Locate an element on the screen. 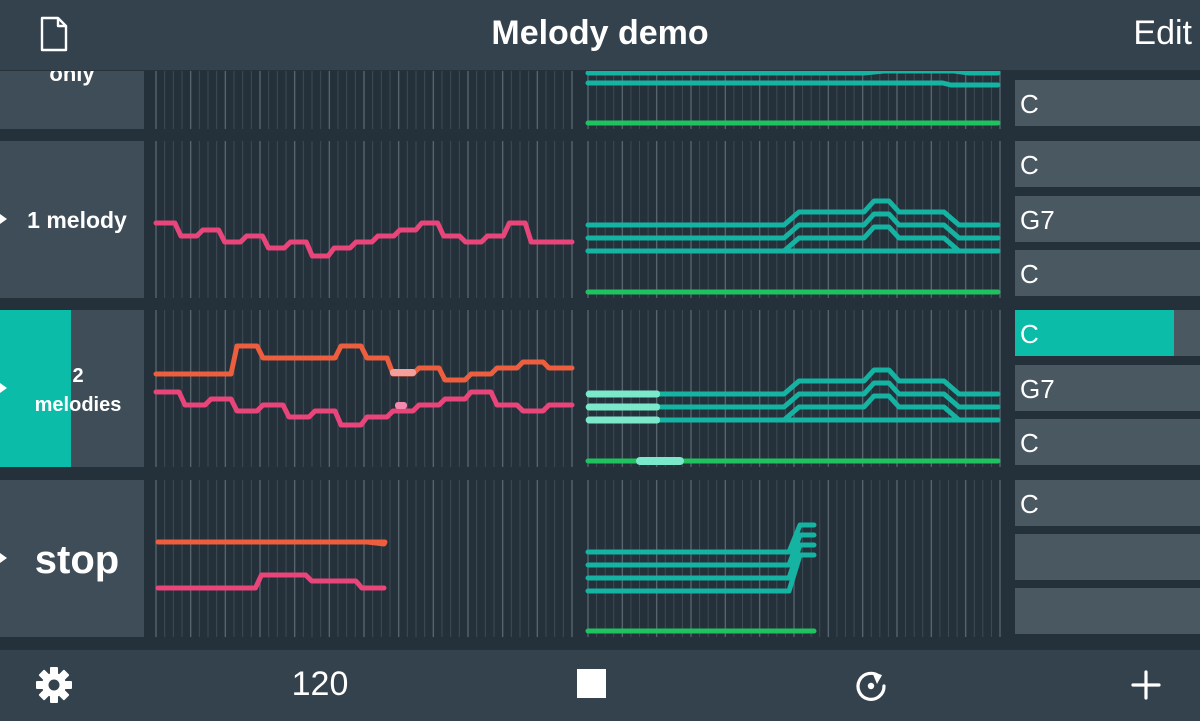 This screenshot has width=1200, height=721. row-label: stop is located at coordinates (77, 560).